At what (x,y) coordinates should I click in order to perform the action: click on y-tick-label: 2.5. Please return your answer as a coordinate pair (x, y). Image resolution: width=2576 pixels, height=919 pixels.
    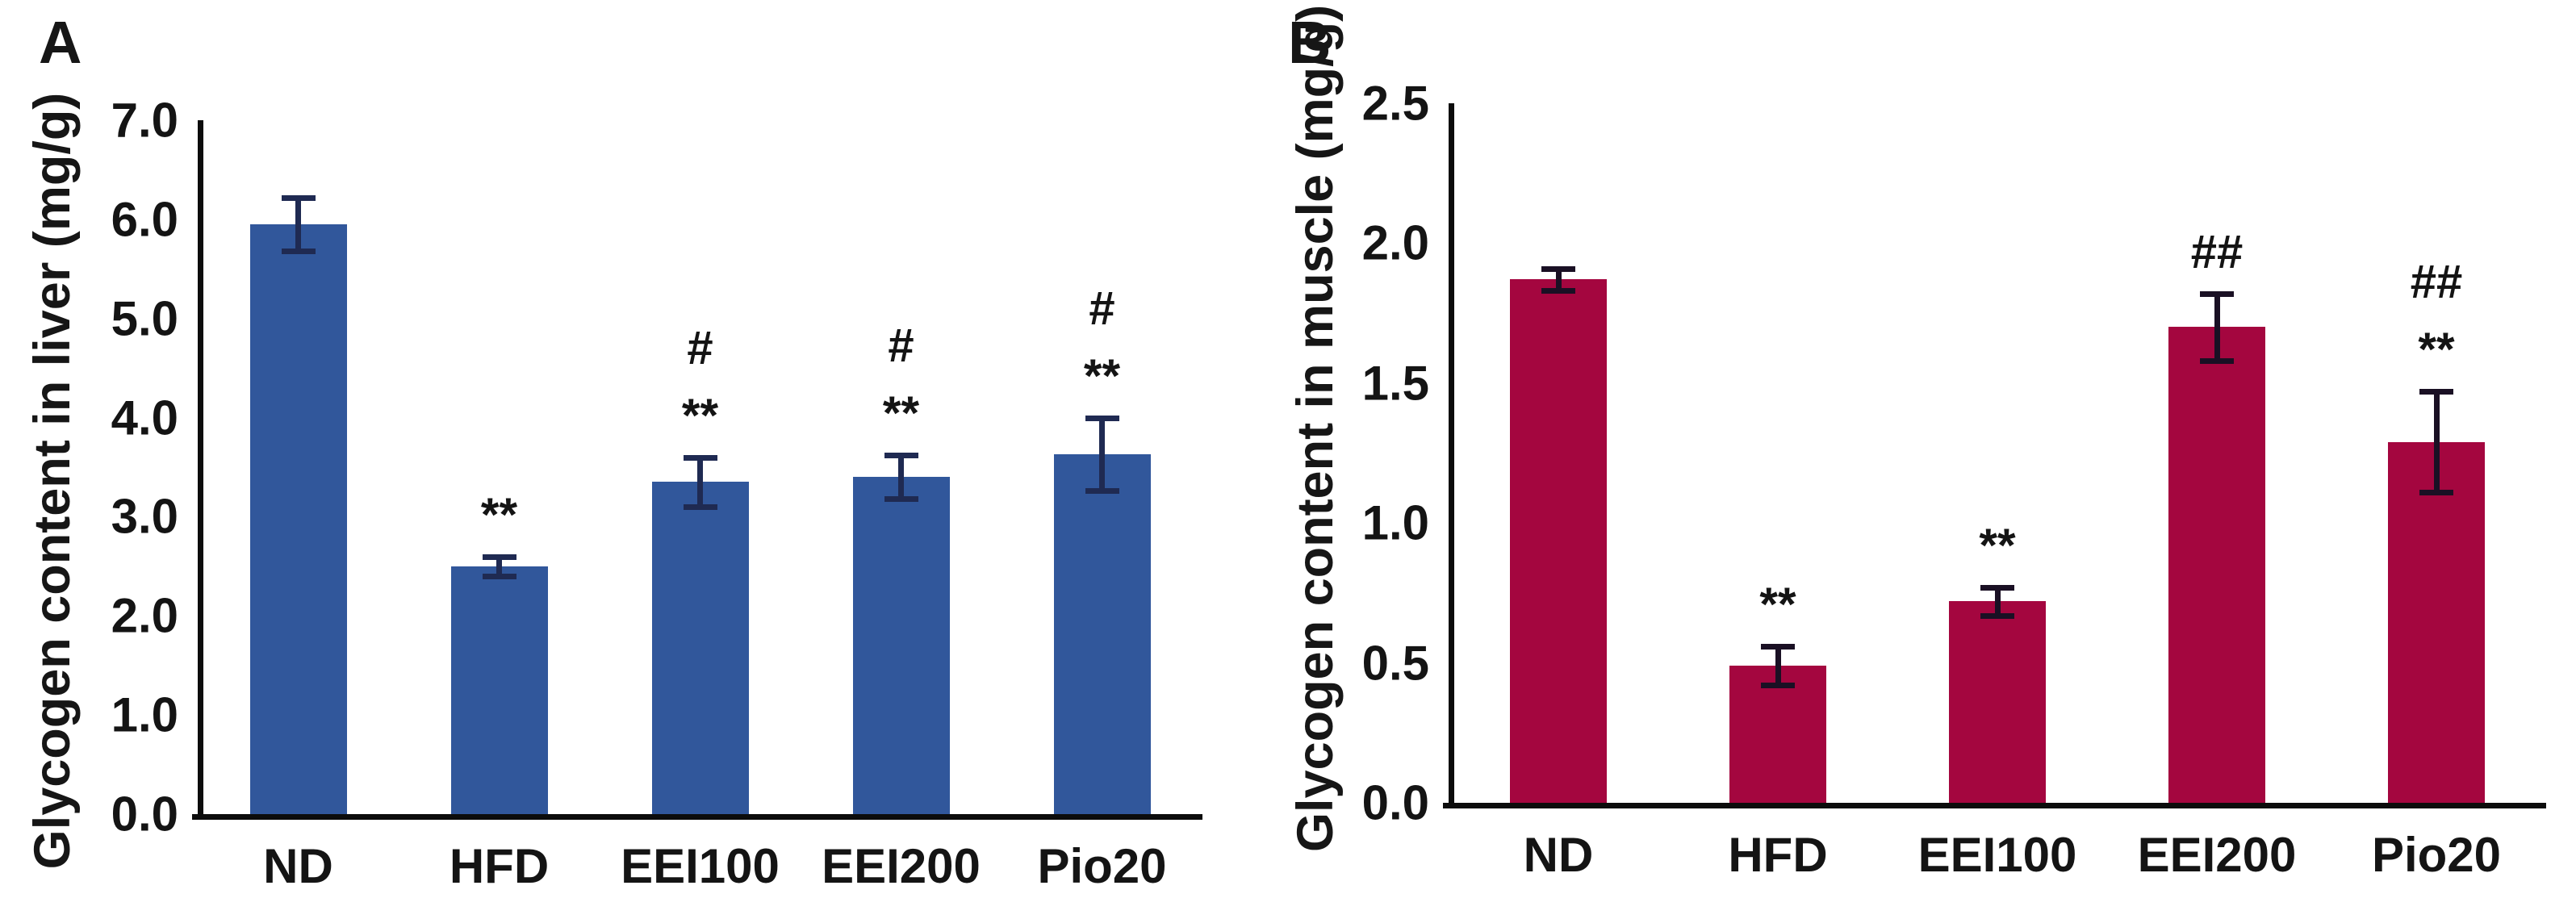
    Looking at the image, I should click on (1395, 104).